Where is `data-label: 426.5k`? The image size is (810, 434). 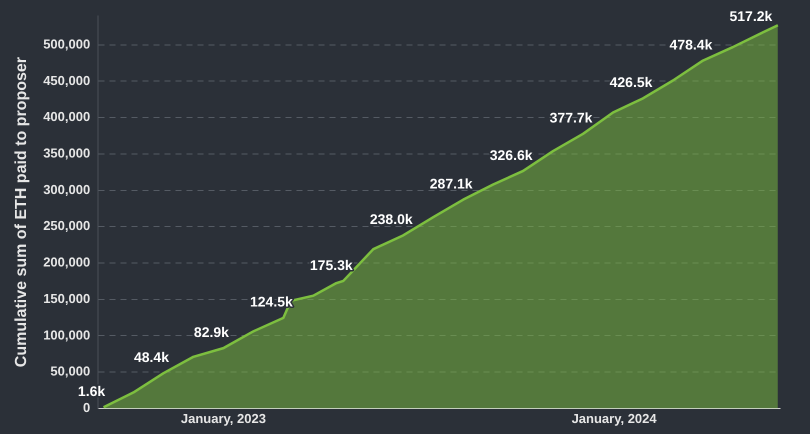 data-label: 426.5k is located at coordinates (631, 82).